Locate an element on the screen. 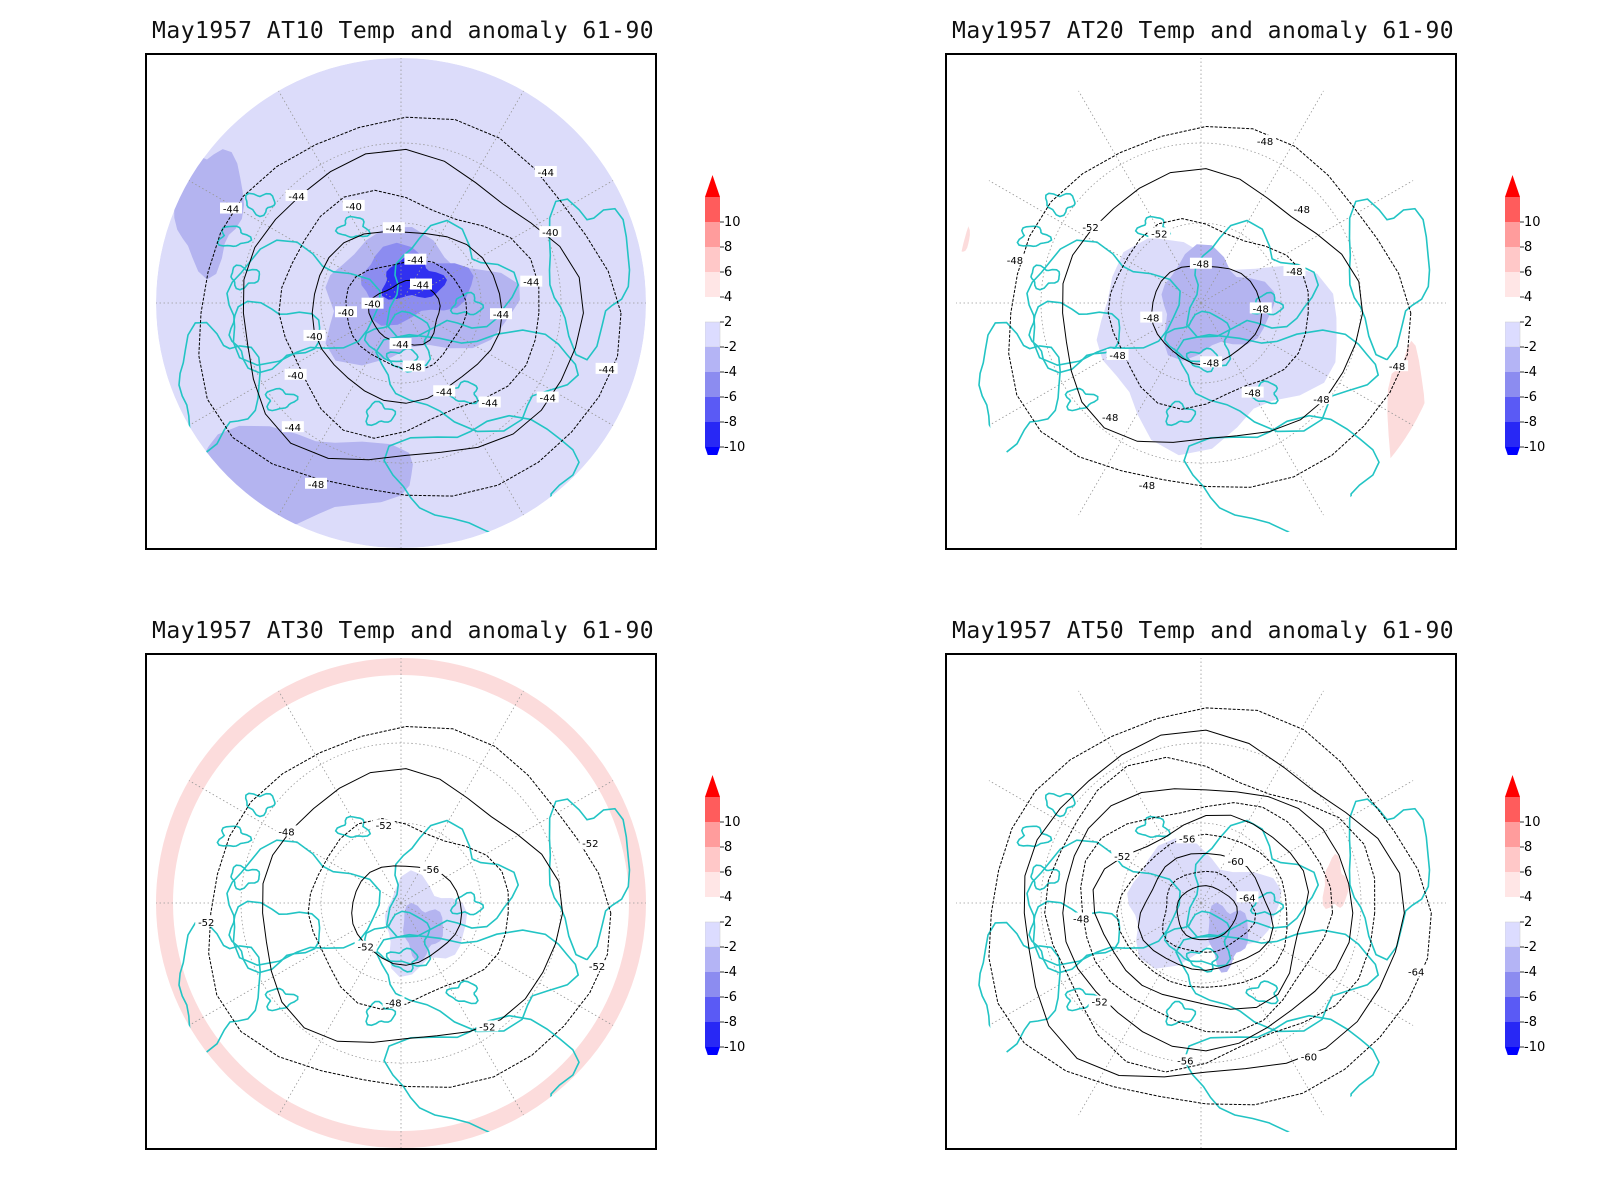 The width and height of the screenshot is (1600, 1200). colorbar-tick-label: 6 is located at coordinates (1528, 872).